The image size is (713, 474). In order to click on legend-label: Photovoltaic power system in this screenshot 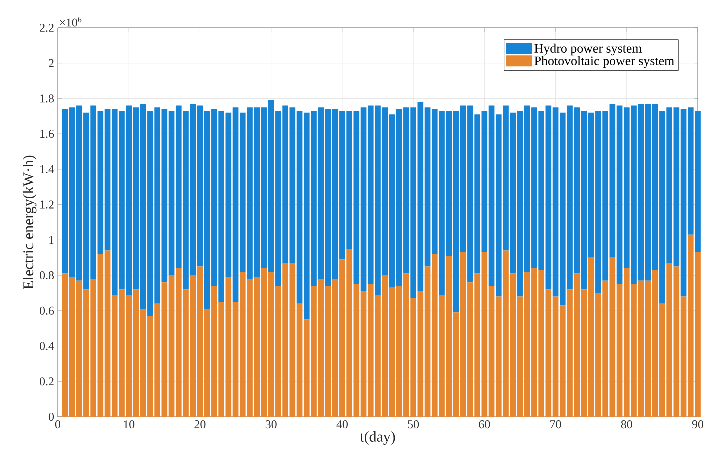, I will do `click(604, 62)`.